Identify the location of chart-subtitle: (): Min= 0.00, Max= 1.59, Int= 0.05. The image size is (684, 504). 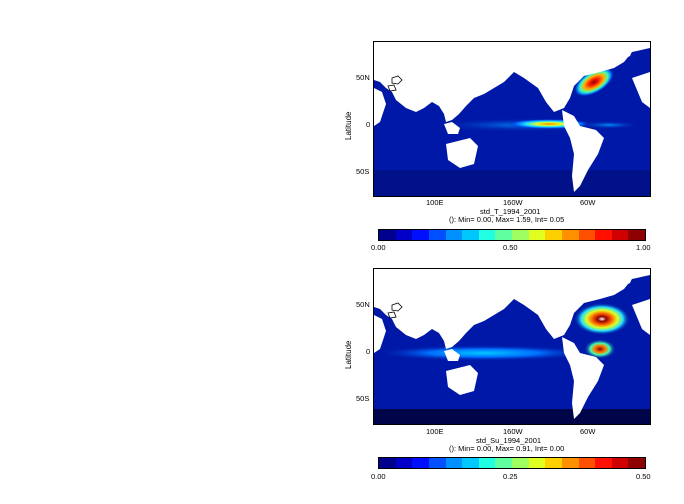
(507, 219).